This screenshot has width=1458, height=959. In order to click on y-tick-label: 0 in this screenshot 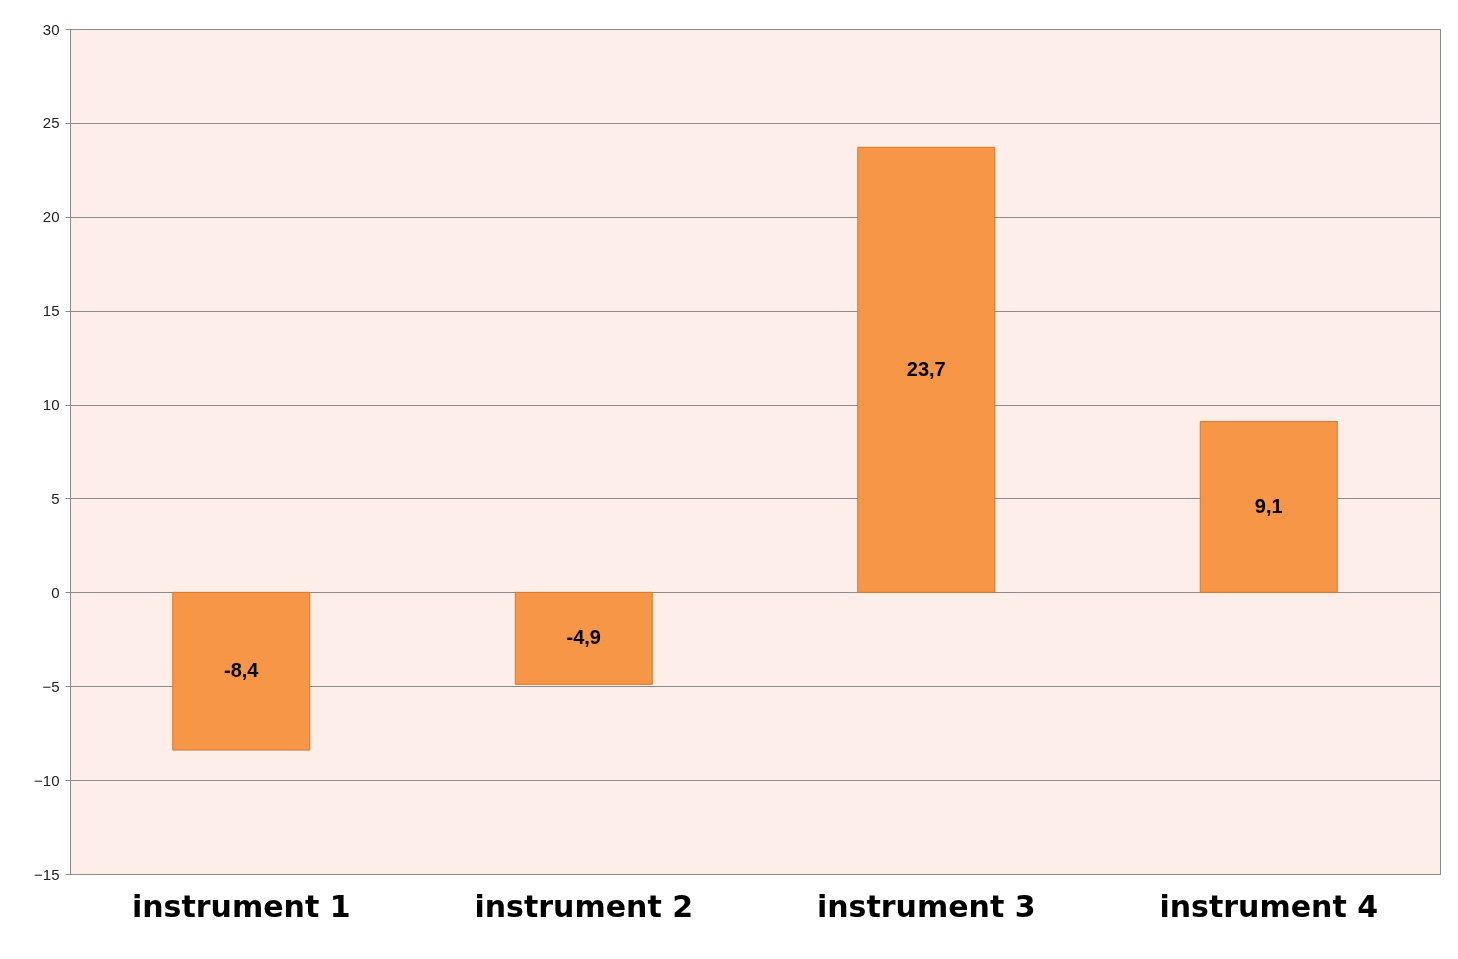, I will do `click(55, 592)`.